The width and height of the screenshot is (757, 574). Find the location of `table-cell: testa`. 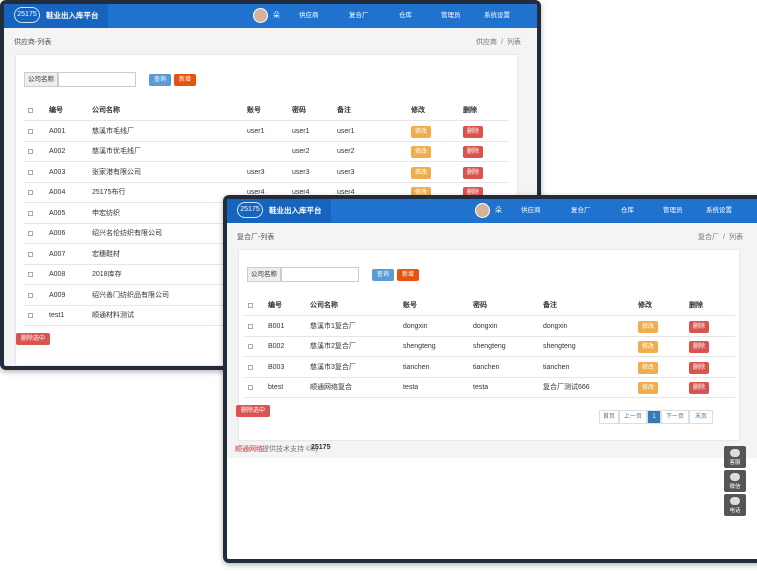

table-cell: testa is located at coordinates (411, 387).